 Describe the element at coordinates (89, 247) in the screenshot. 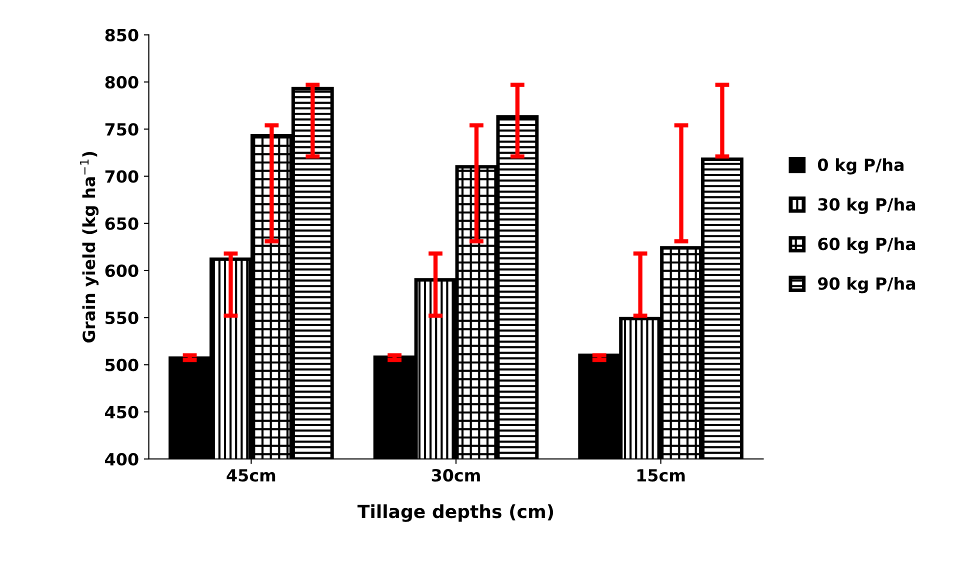

I see `y-axis-title: Grain yield (kg ha$^{−1}$)` at that location.